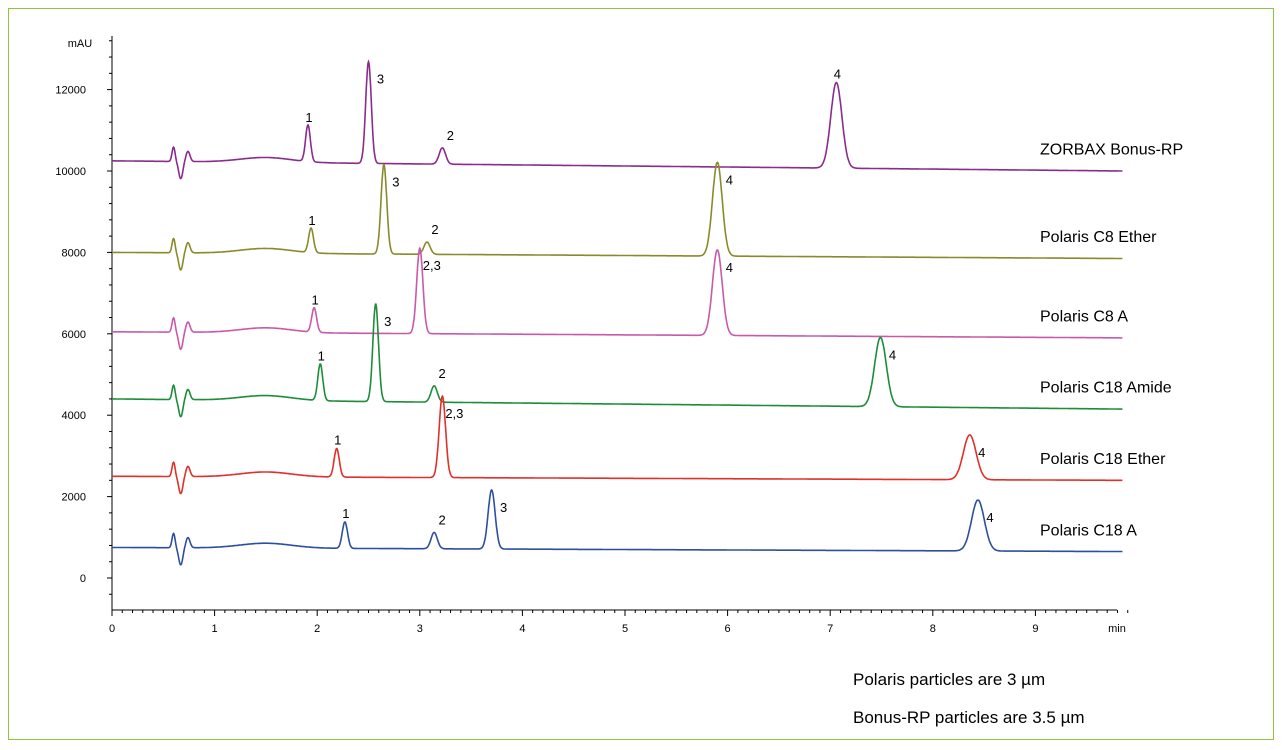 The image size is (1284, 750). What do you see at coordinates (1103, 459) in the screenshot?
I see `trace-name-label: Polaris C18 Ether` at bounding box center [1103, 459].